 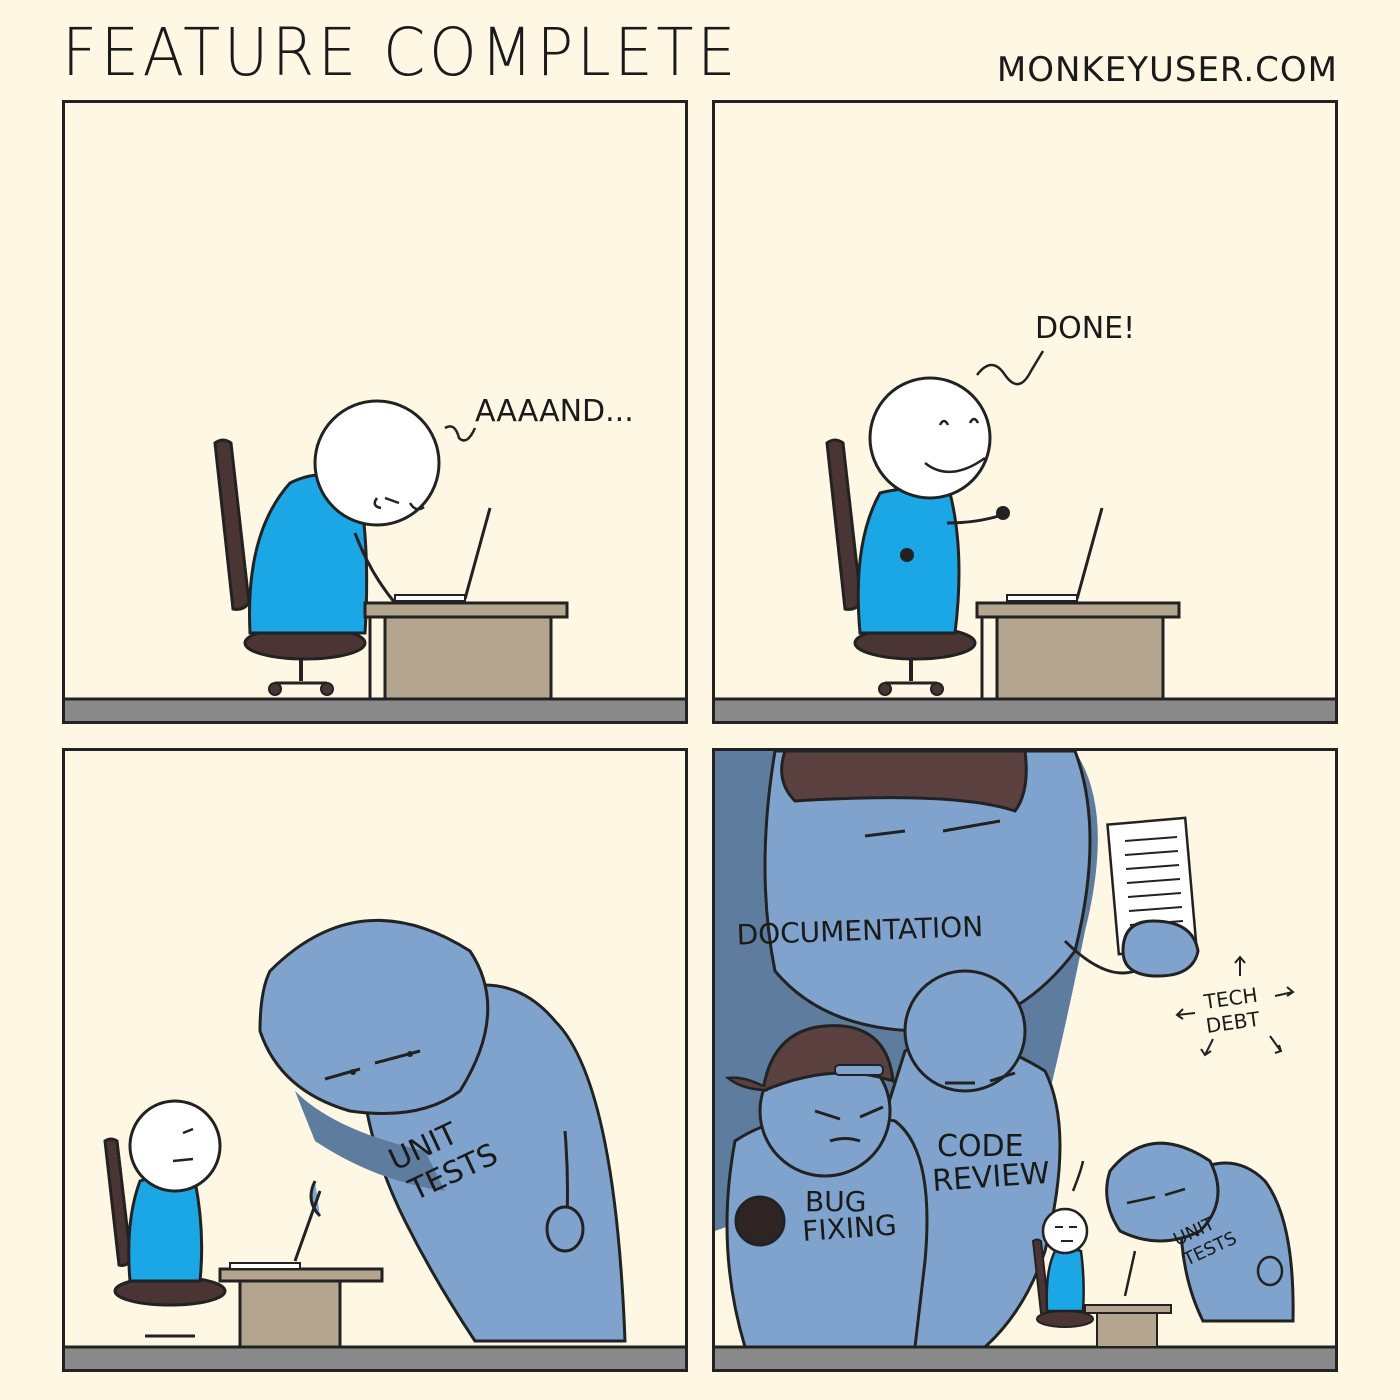 What do you see at coordinates (1025, 516) in the screenshot?
I see `panel-2-art: DONE!` at bounding box center [1025, 516].